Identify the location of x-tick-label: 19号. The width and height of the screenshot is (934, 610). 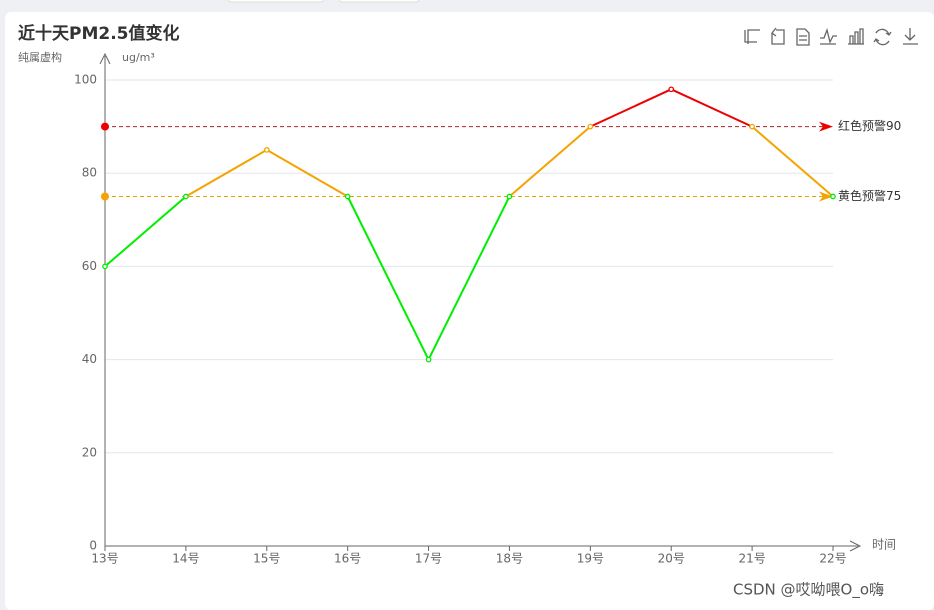
(590, 559).